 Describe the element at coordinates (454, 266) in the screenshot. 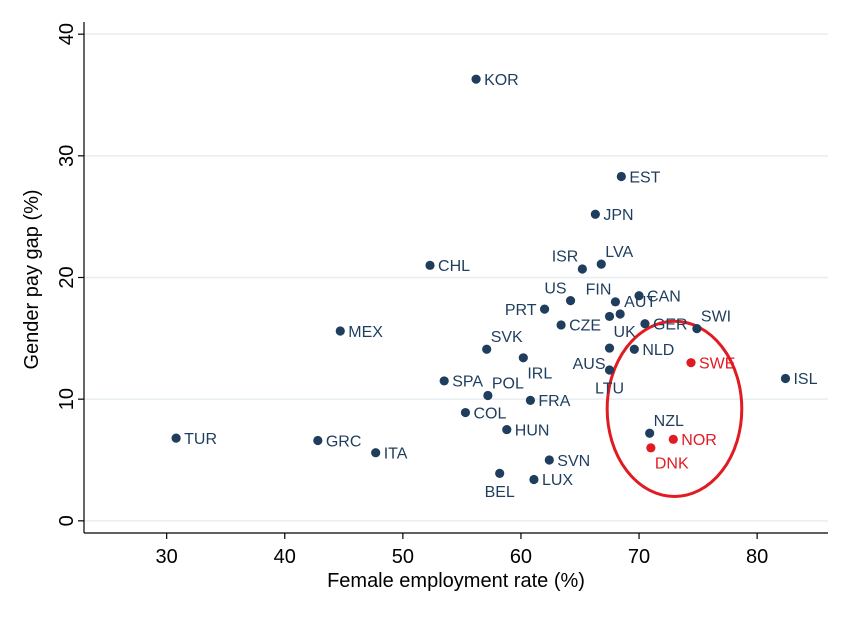

I see `point-label-chl: CHL` at that location.